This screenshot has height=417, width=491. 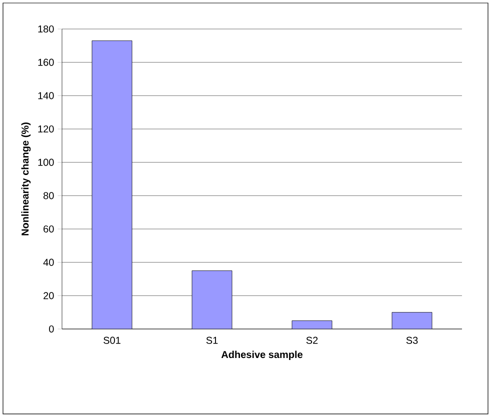 I want to click on y-tick-label: 40, so click(x=48, y=262).